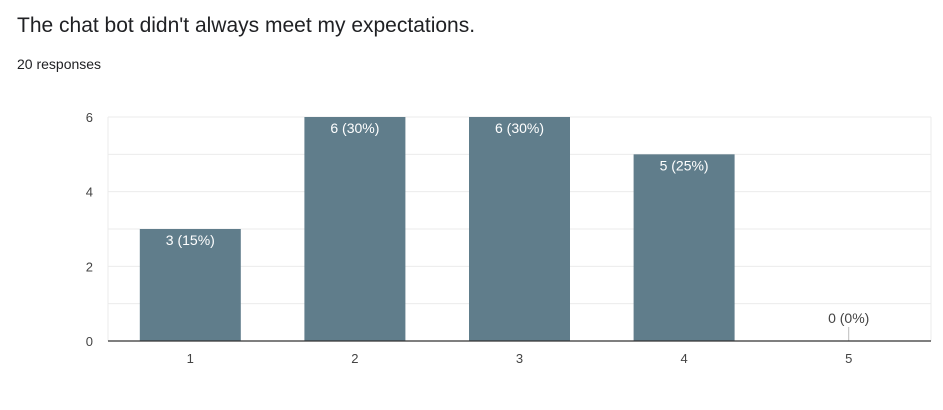 This screenshot has width=943, height=410. Describe the element at coordinates (848, 318) in the screenshot. I see `data-label: 0 (0%)` at that location.